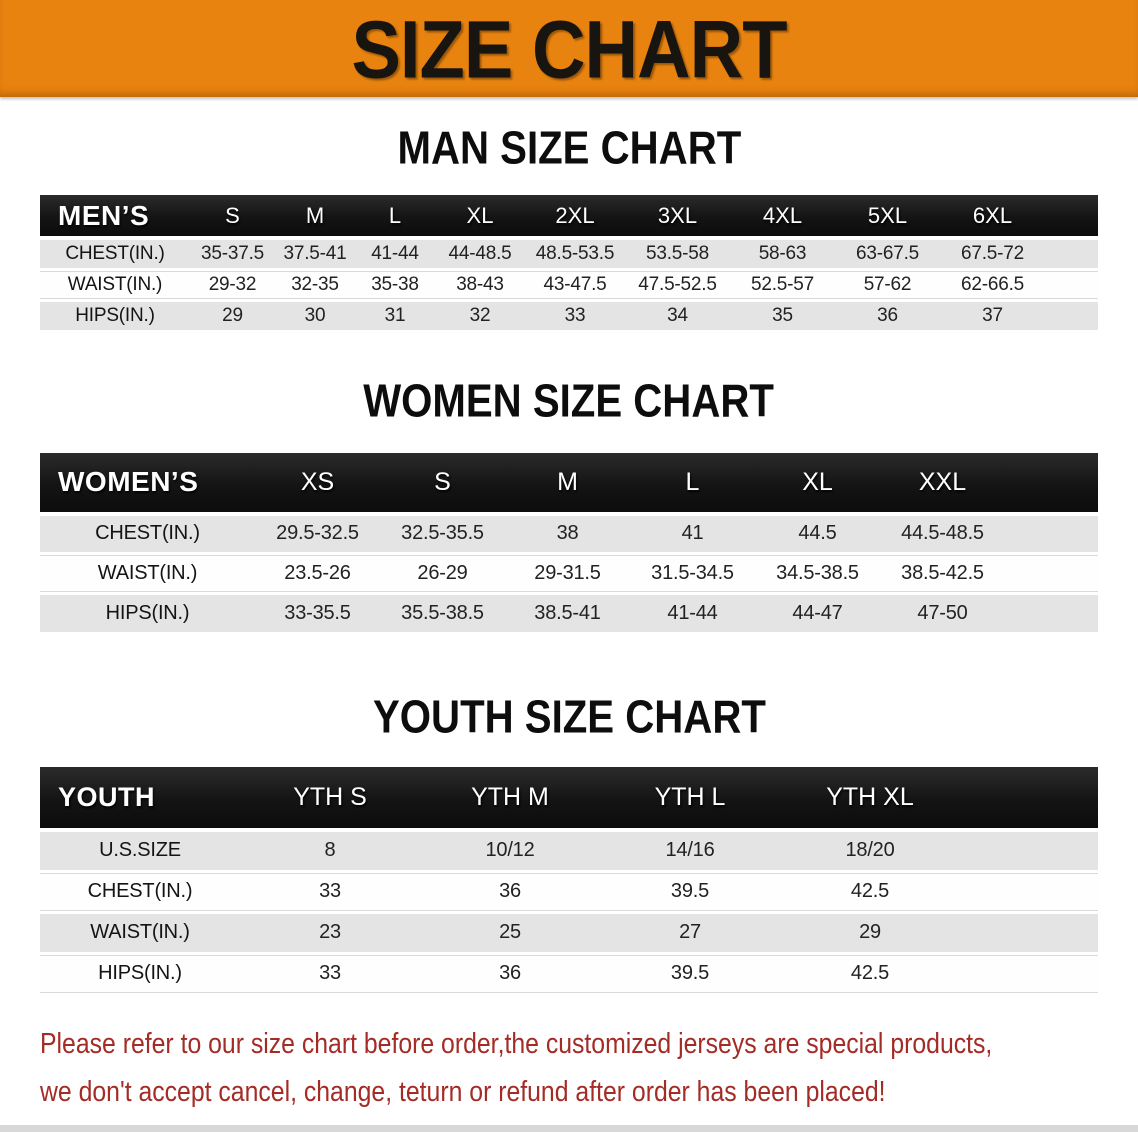 Image resolution: width=1138 pixels, height=1132 pixels. What do you see at coordinates (692, 534) in the screenshot?
I see `size-cell: 41` at bounding box center [692, 534].